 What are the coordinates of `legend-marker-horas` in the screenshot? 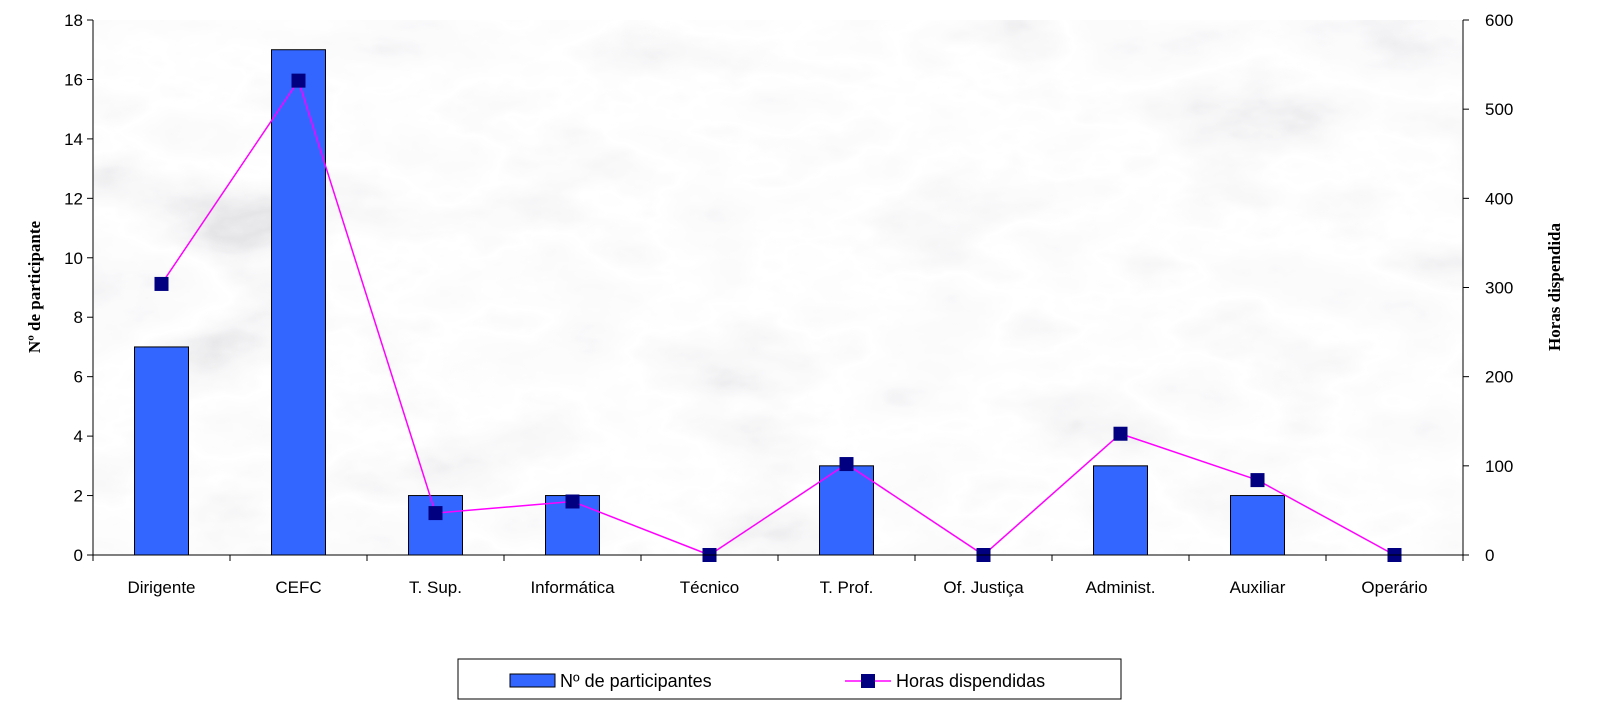 It's located at (868, 681).